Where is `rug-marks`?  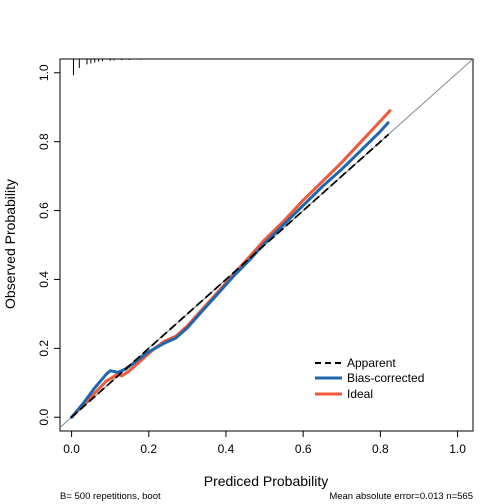
rug-marks is located at coordinates (107, 67).